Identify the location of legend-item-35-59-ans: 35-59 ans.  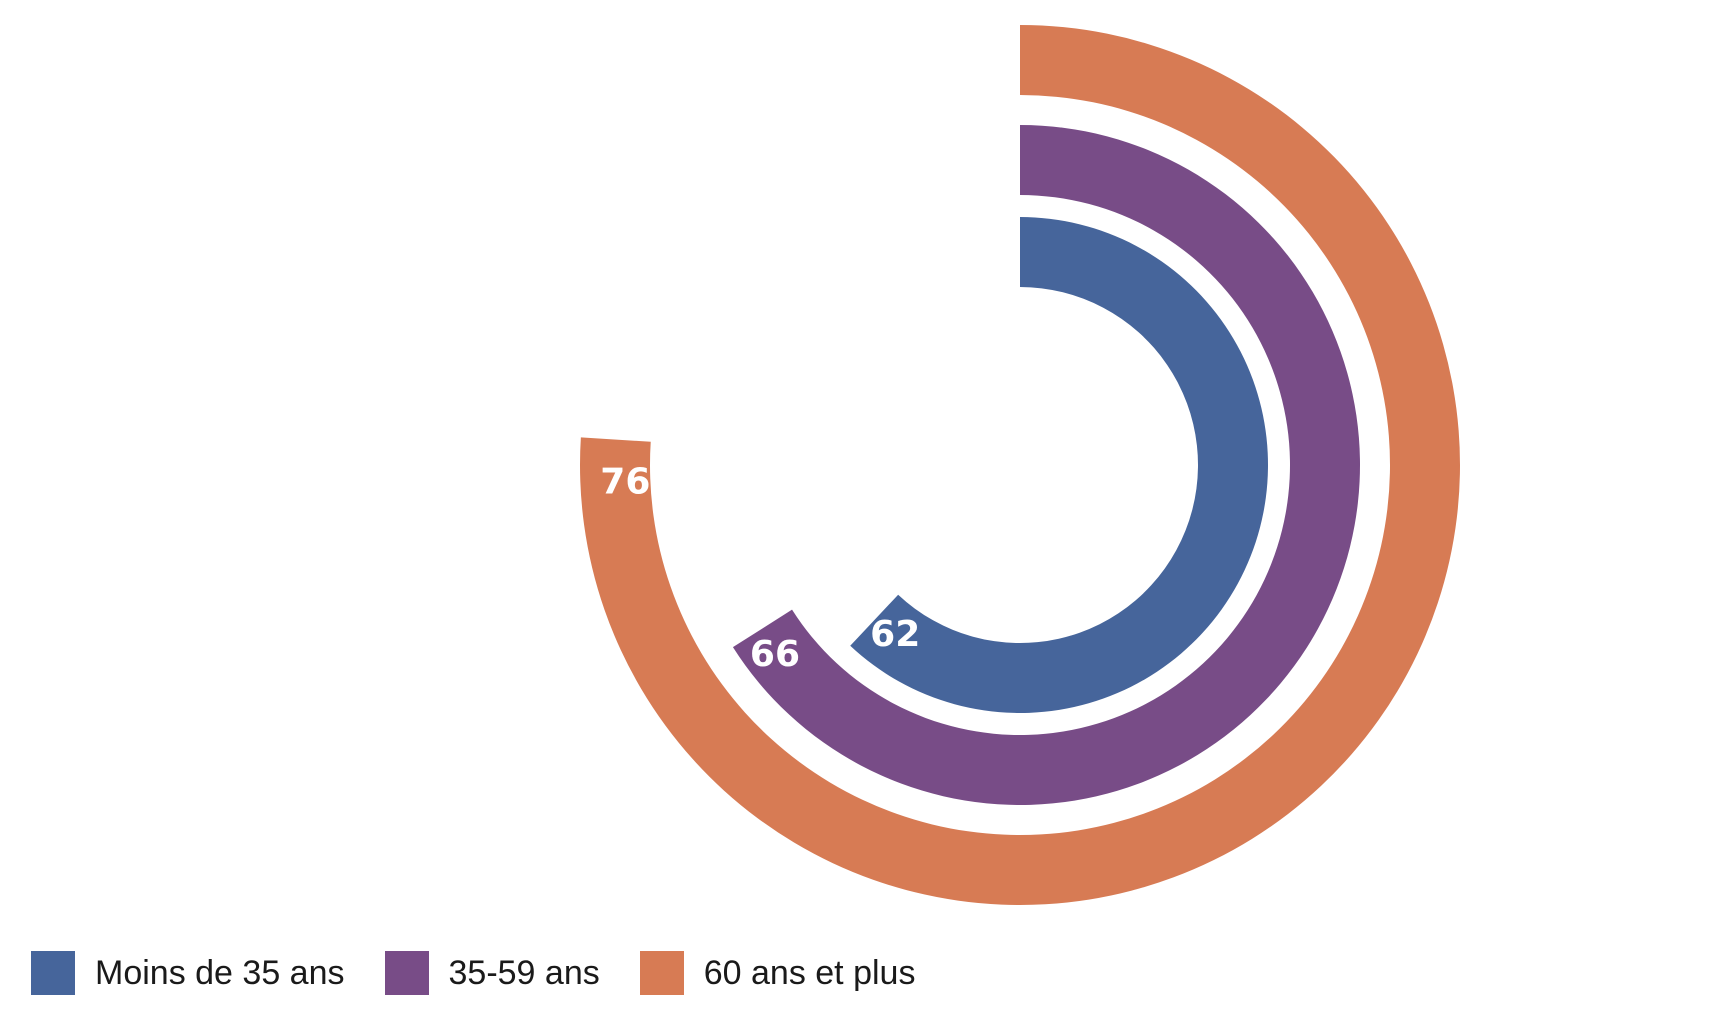
(492, 973).